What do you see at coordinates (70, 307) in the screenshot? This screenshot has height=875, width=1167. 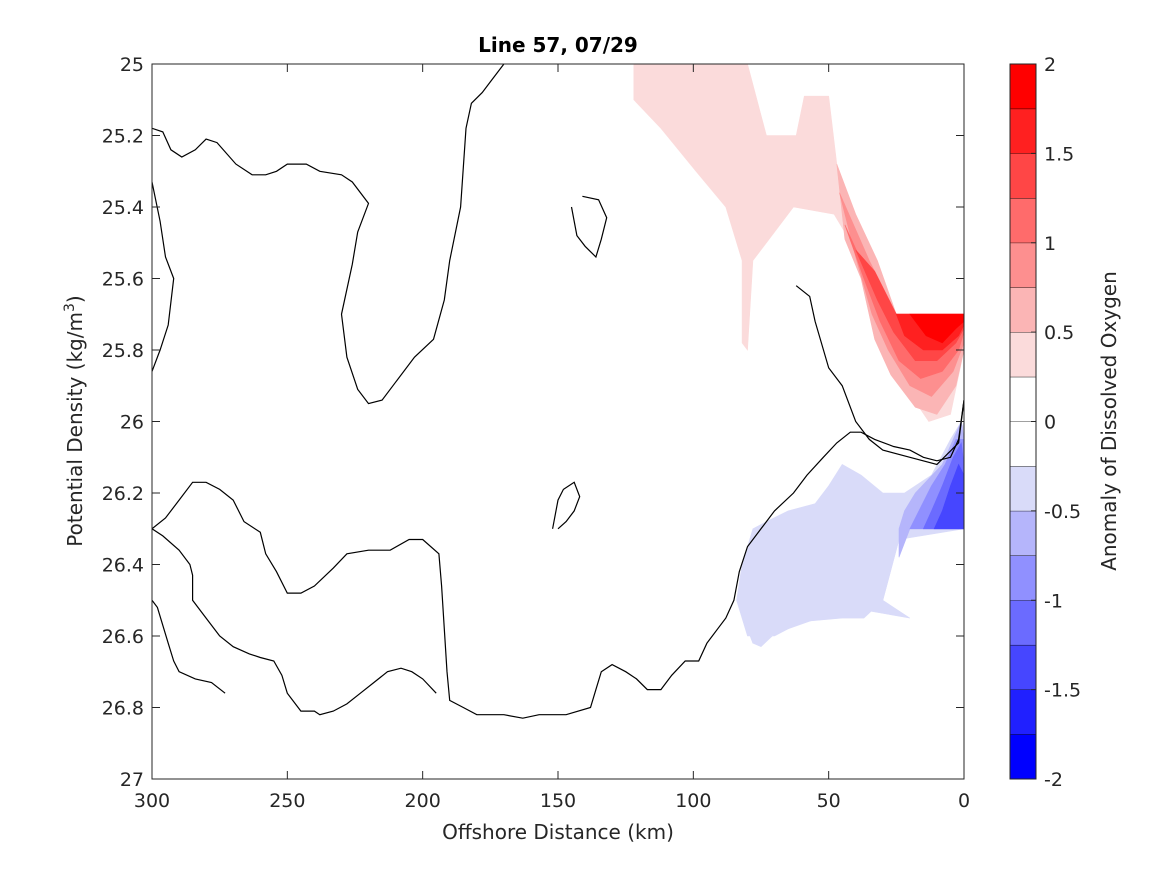 I see `y-axis-label-sup: 3` at bounding box center [70, 307].